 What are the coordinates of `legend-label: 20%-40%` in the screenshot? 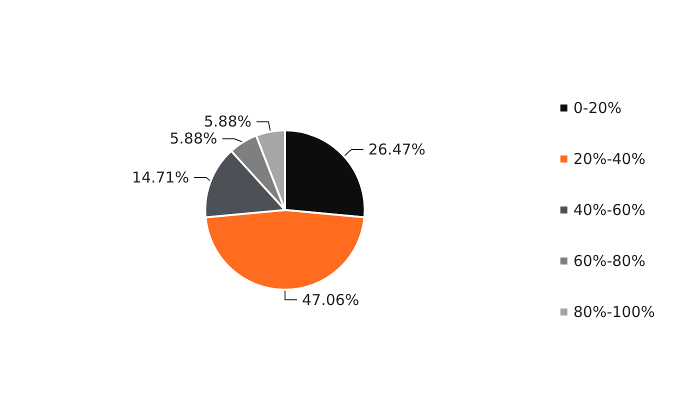 It's located at (609, 159).